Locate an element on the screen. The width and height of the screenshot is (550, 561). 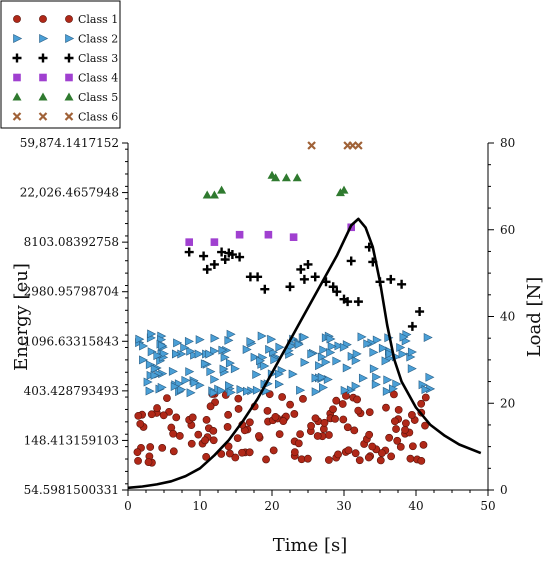
legend-entry: Class 5 is located at coordinates (65, 97).